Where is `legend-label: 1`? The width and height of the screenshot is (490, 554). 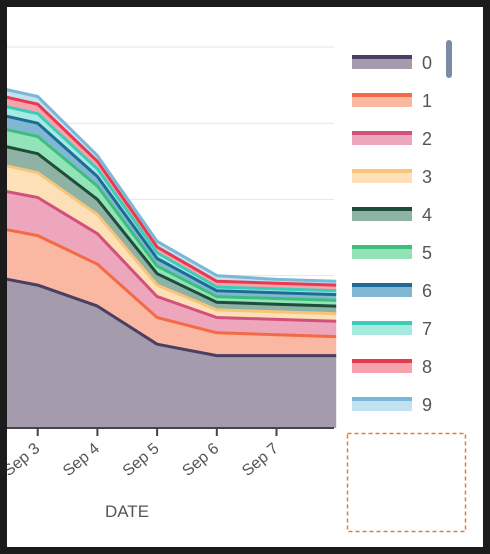
legend-label: 1 is located at coordinates (427, 101).